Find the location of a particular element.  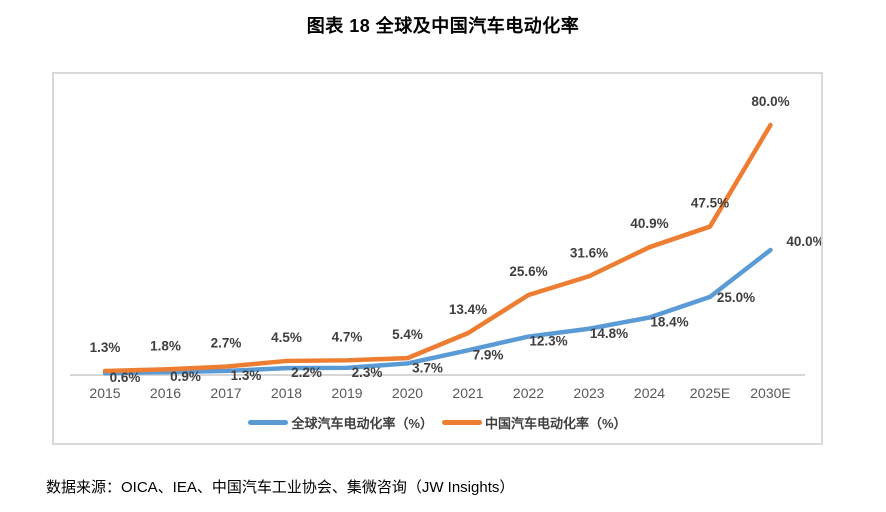

chart-legend: 全球汽车电动化率（%） 中国汽车电动化率（%） is located at coordinates (437, 422).